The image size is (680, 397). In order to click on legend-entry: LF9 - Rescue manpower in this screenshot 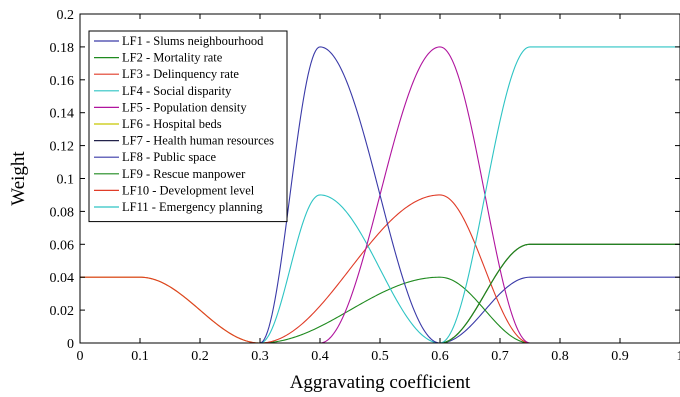, I will do `click(184, 174)`.